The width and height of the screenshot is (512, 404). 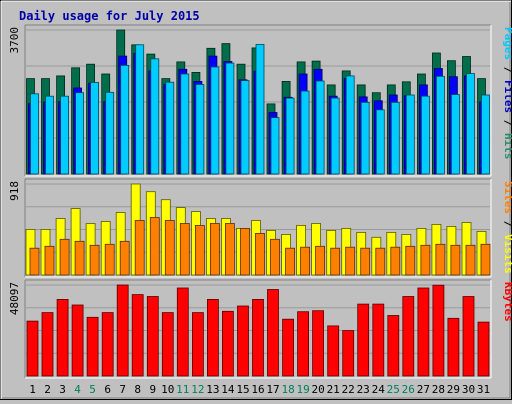 I want to click on panel-kbytes-legend-part-1: KBytes, so click(x=507, y=302).